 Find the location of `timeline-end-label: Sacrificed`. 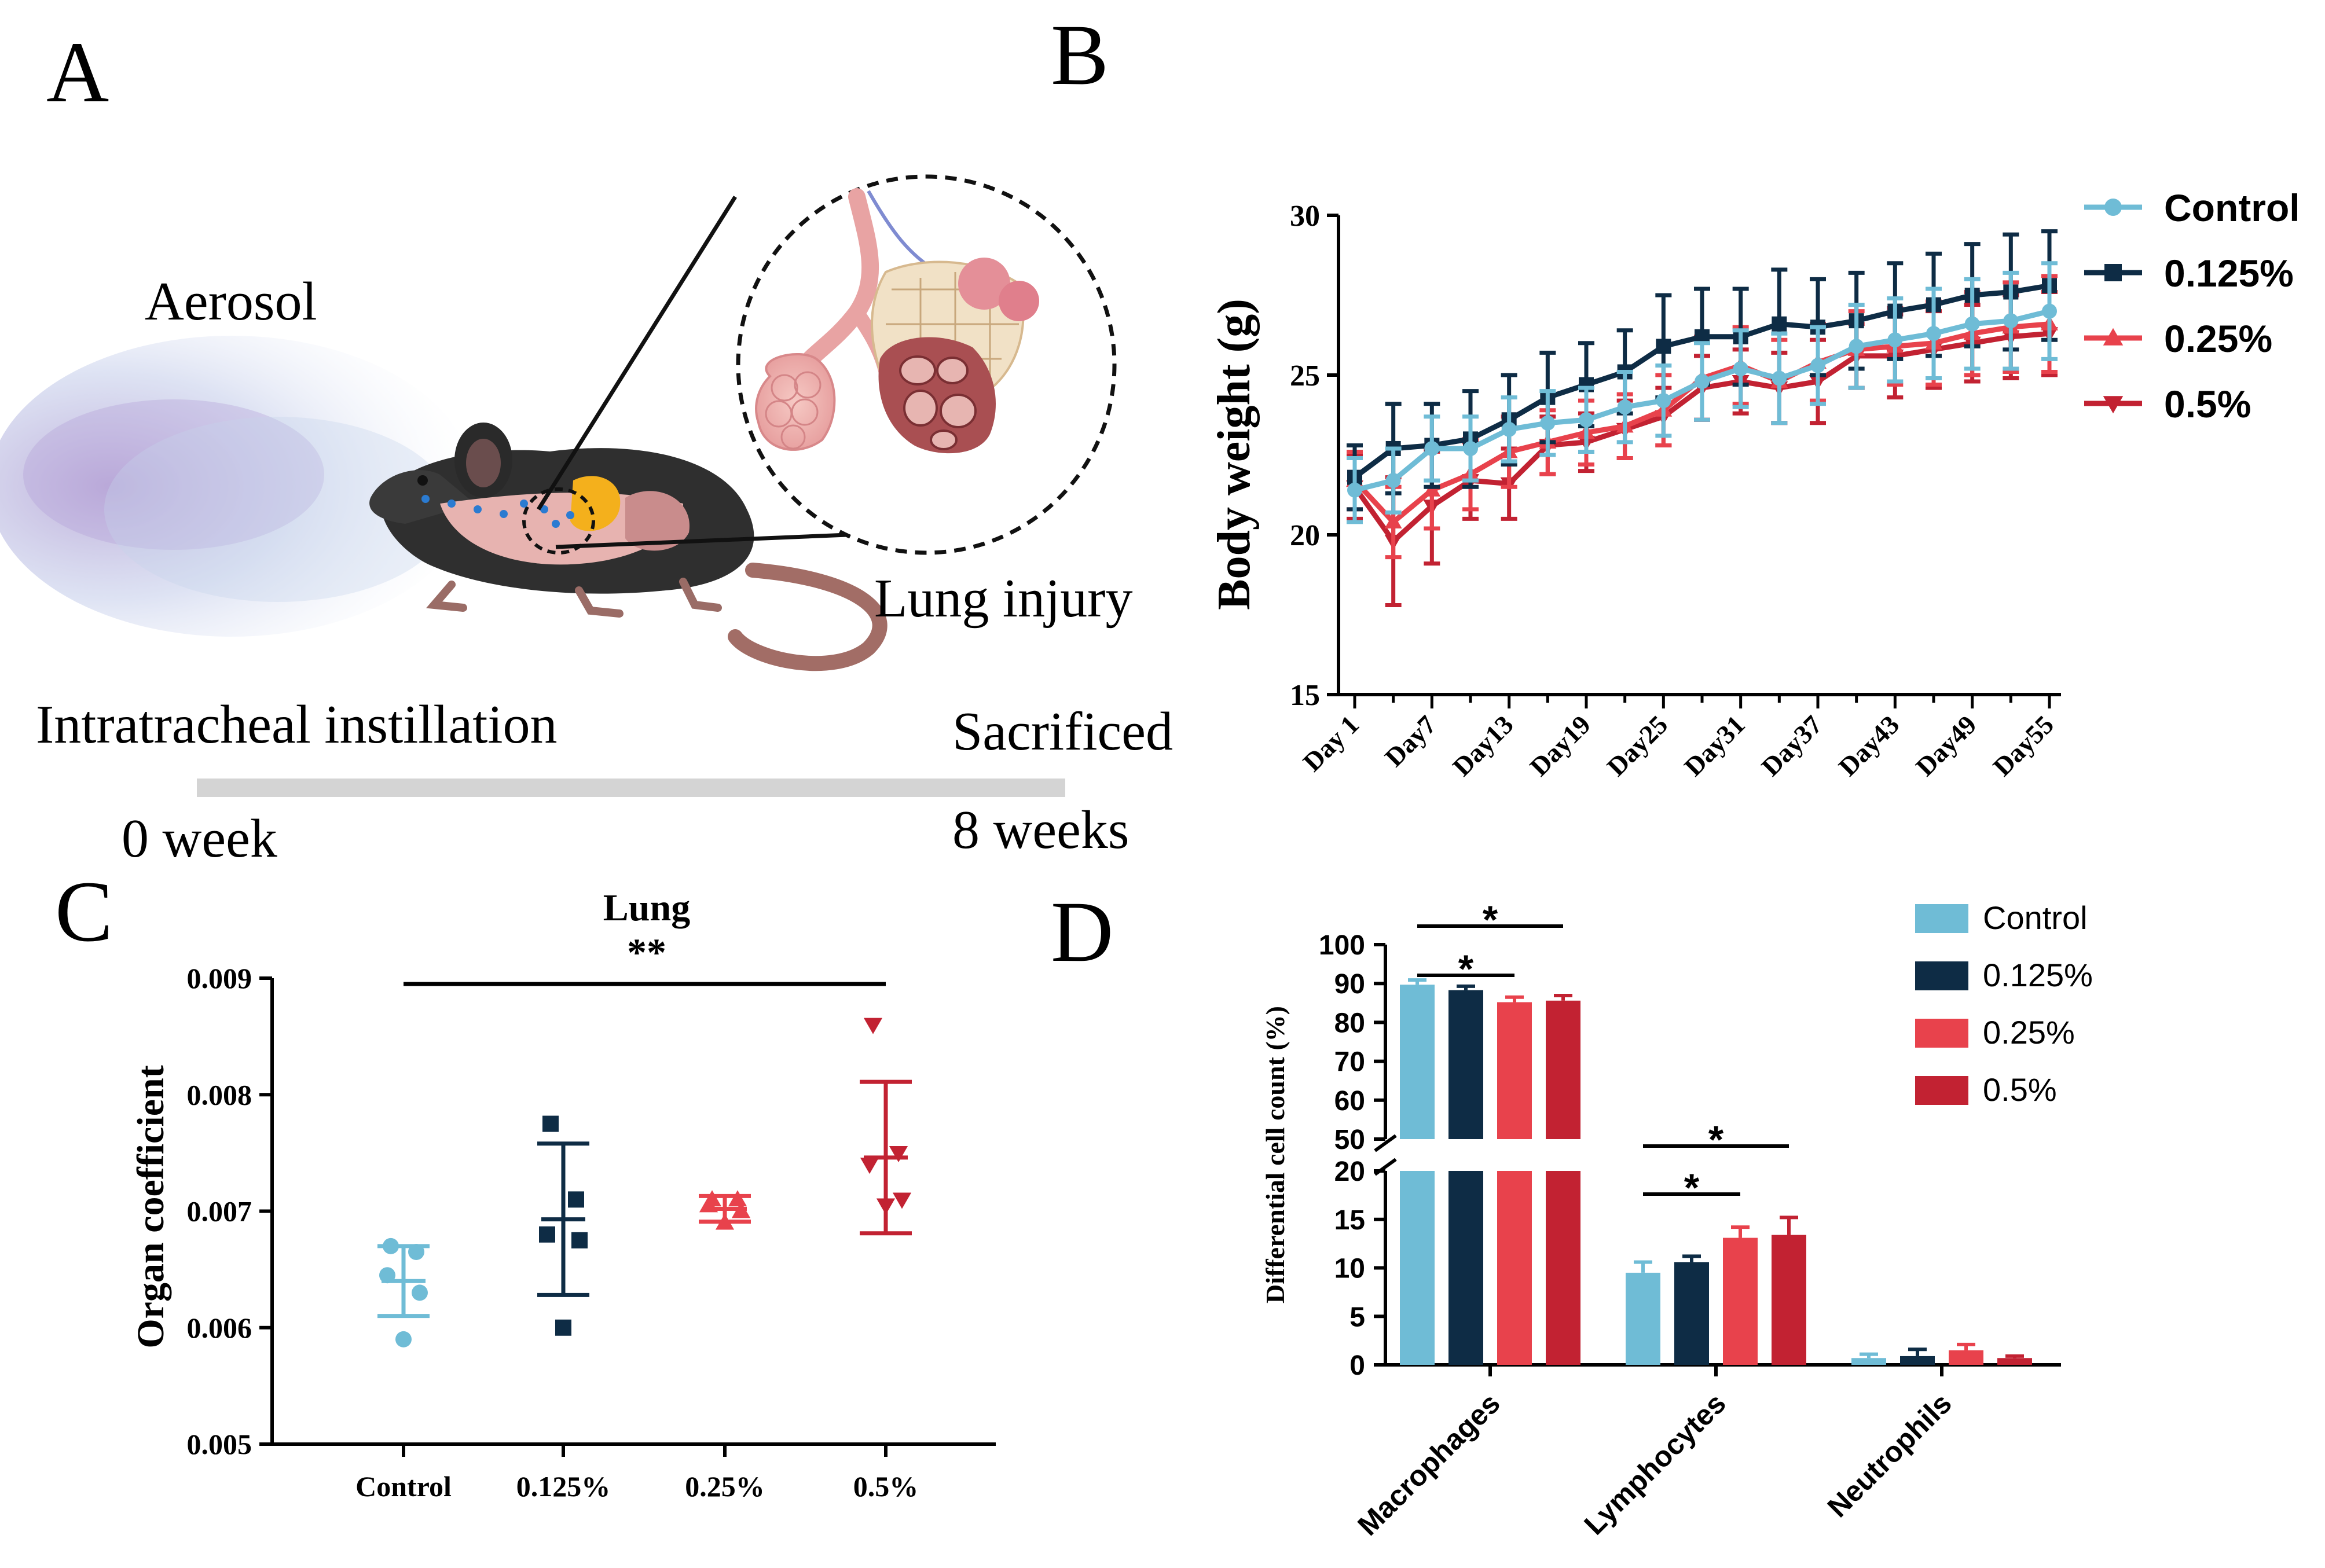

timeline-end-label: Sacrificed is located at coordinates (1062, 732).